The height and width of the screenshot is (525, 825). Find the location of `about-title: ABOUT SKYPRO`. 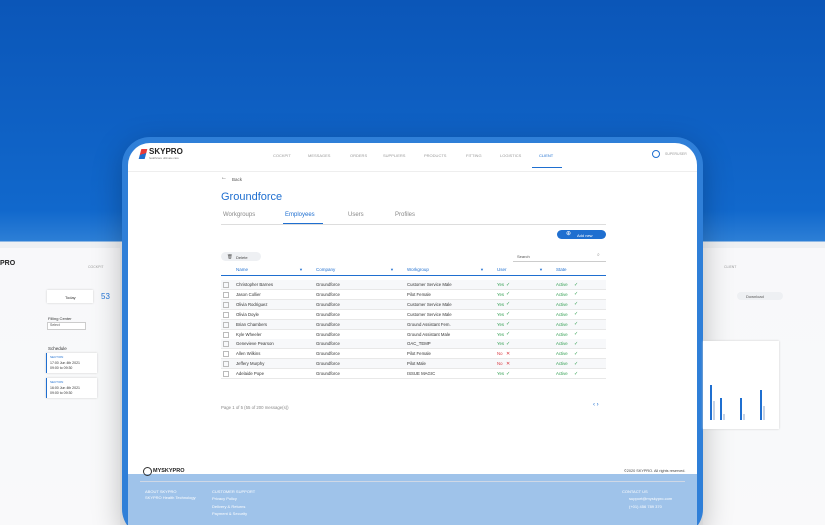

about-title: ABOUT SKYPRO is located at coordinates (161, 491).